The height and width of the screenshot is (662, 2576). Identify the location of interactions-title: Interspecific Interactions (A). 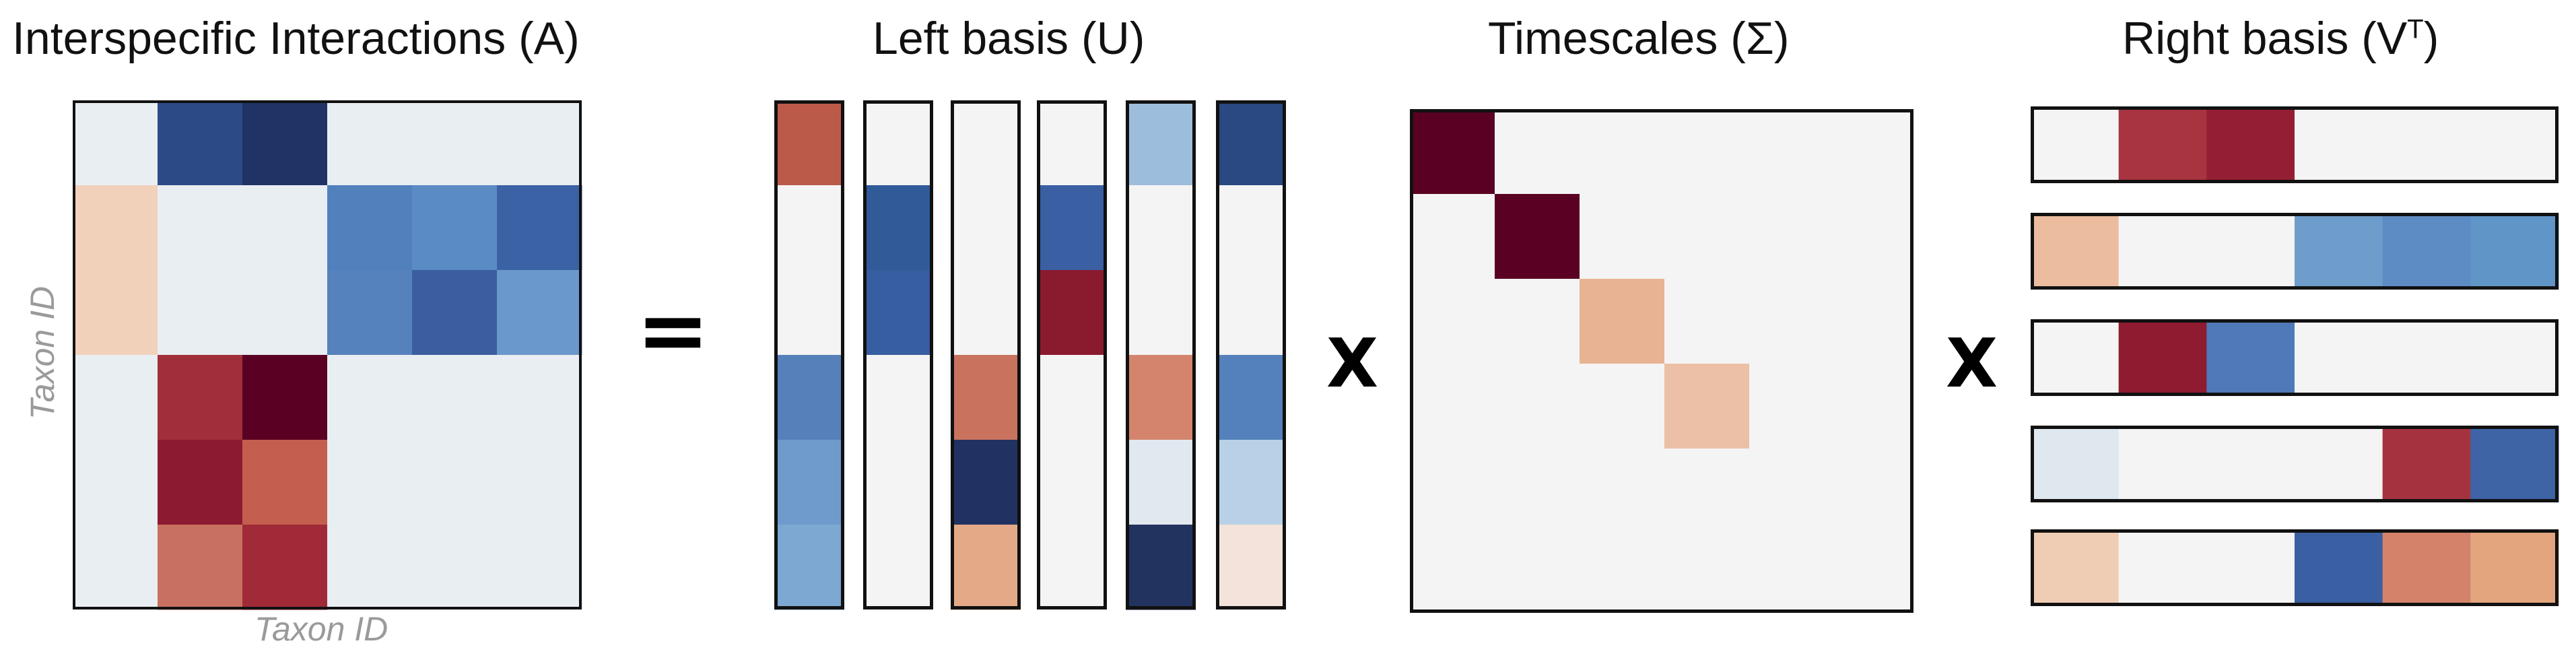
(296, 38).